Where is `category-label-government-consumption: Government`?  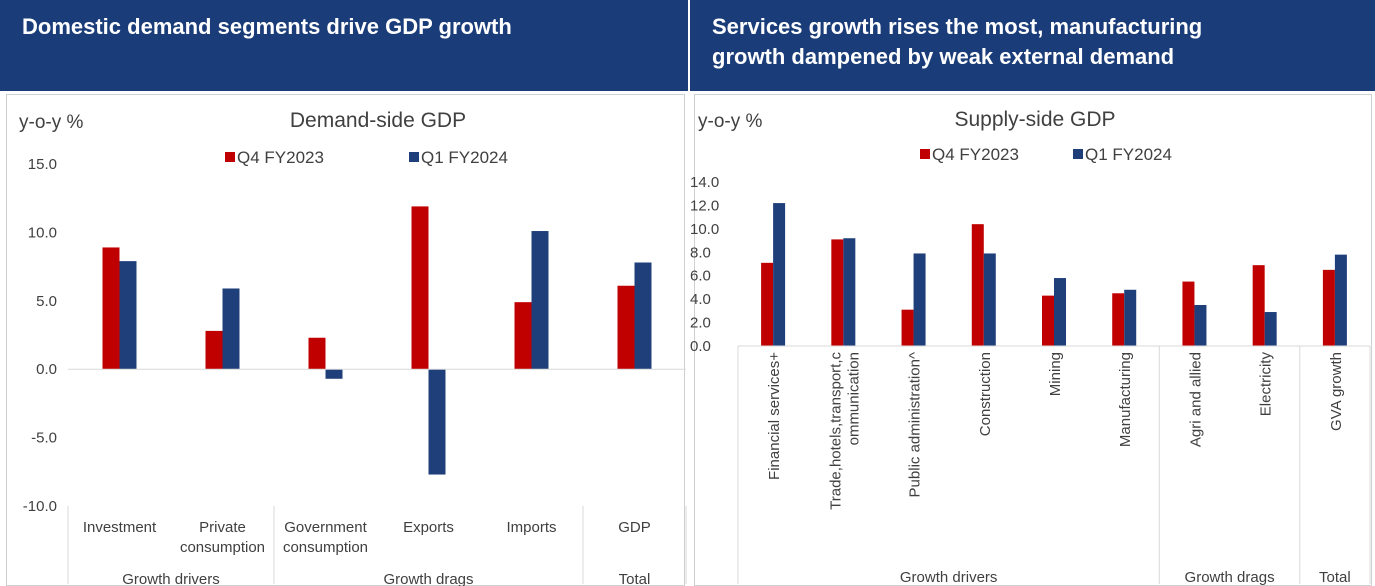 category-label-government-consumption: Government is located at coordinates (325, 527).